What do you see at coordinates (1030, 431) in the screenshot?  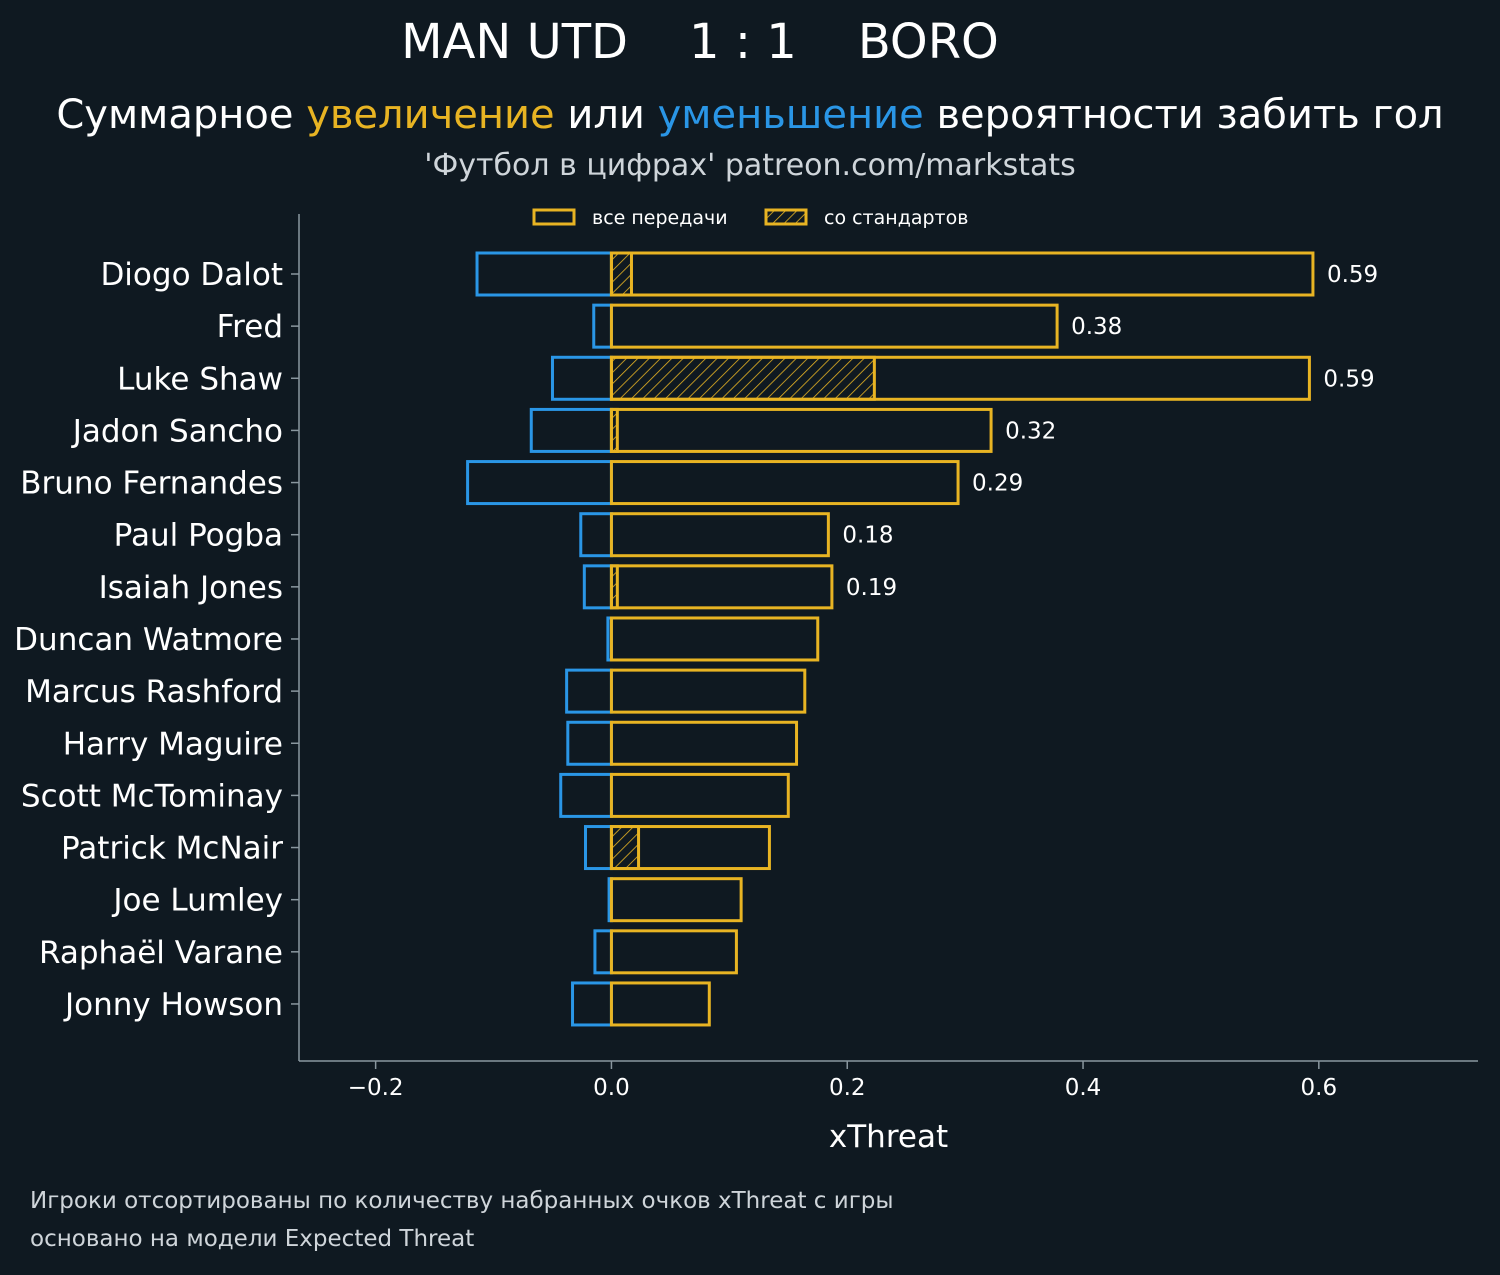 I see `value-label: 0.32` at bounding box center [1030, 431].